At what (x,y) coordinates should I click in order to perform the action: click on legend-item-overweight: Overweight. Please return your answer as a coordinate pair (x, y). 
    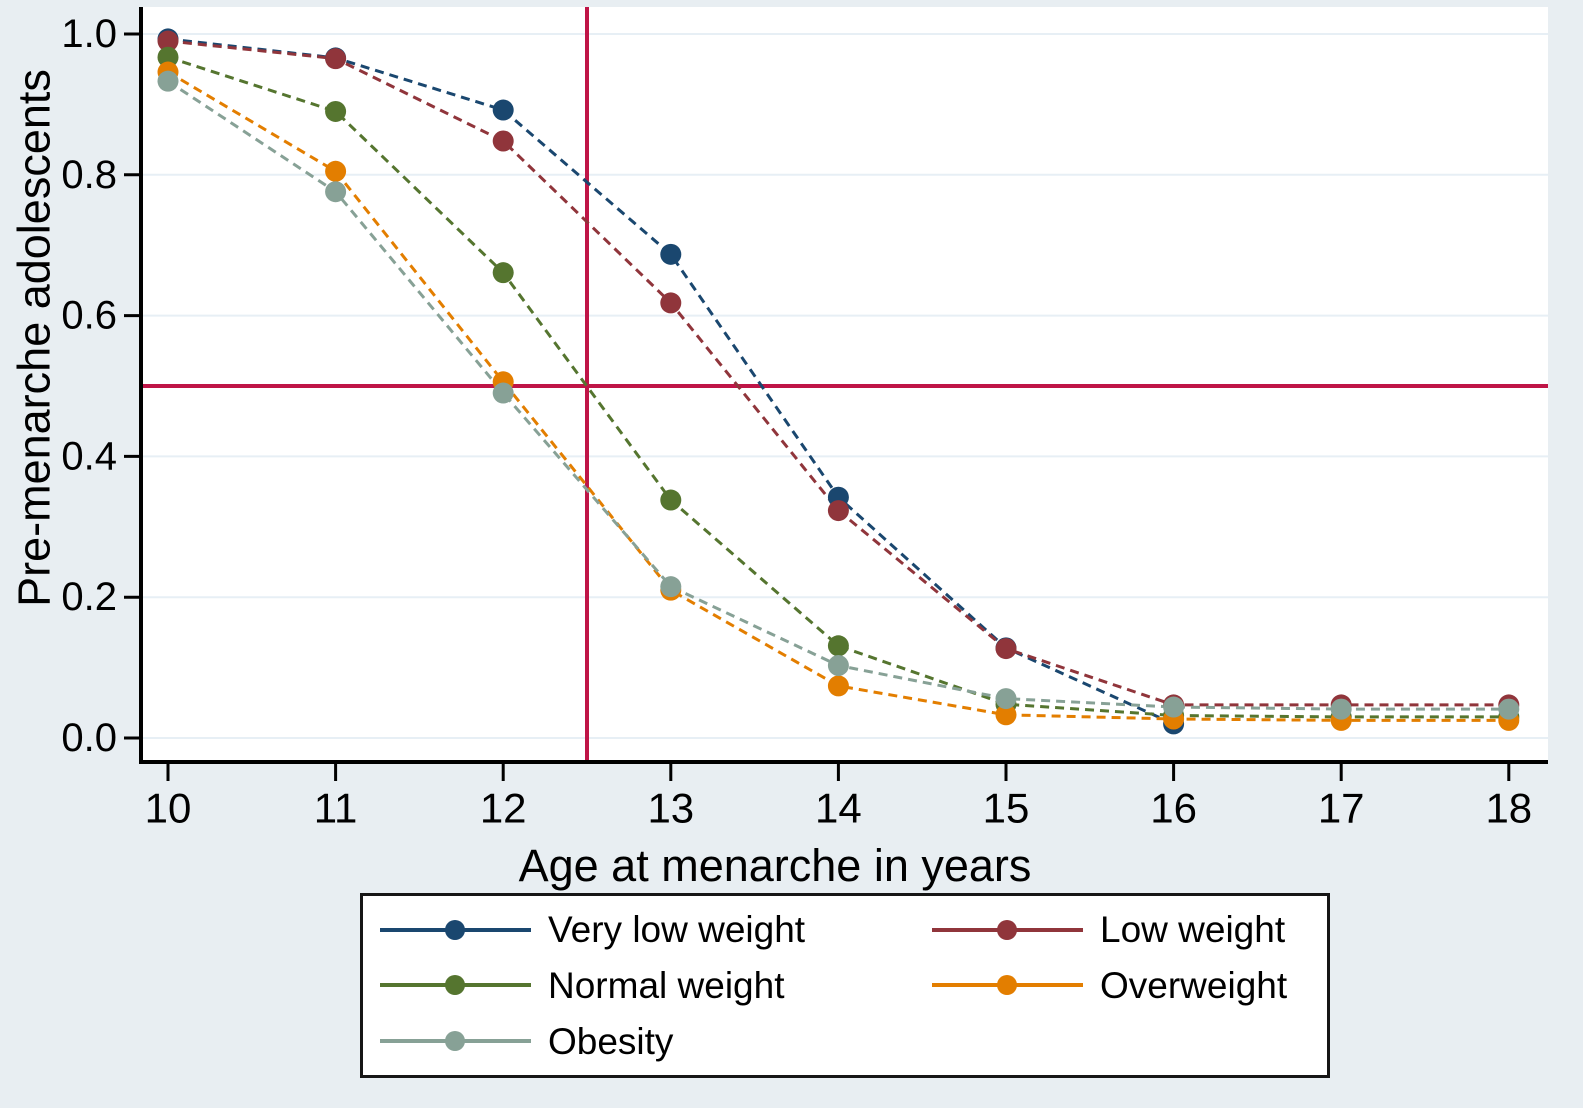
    Looking at the image, I should click on (1129, 985).